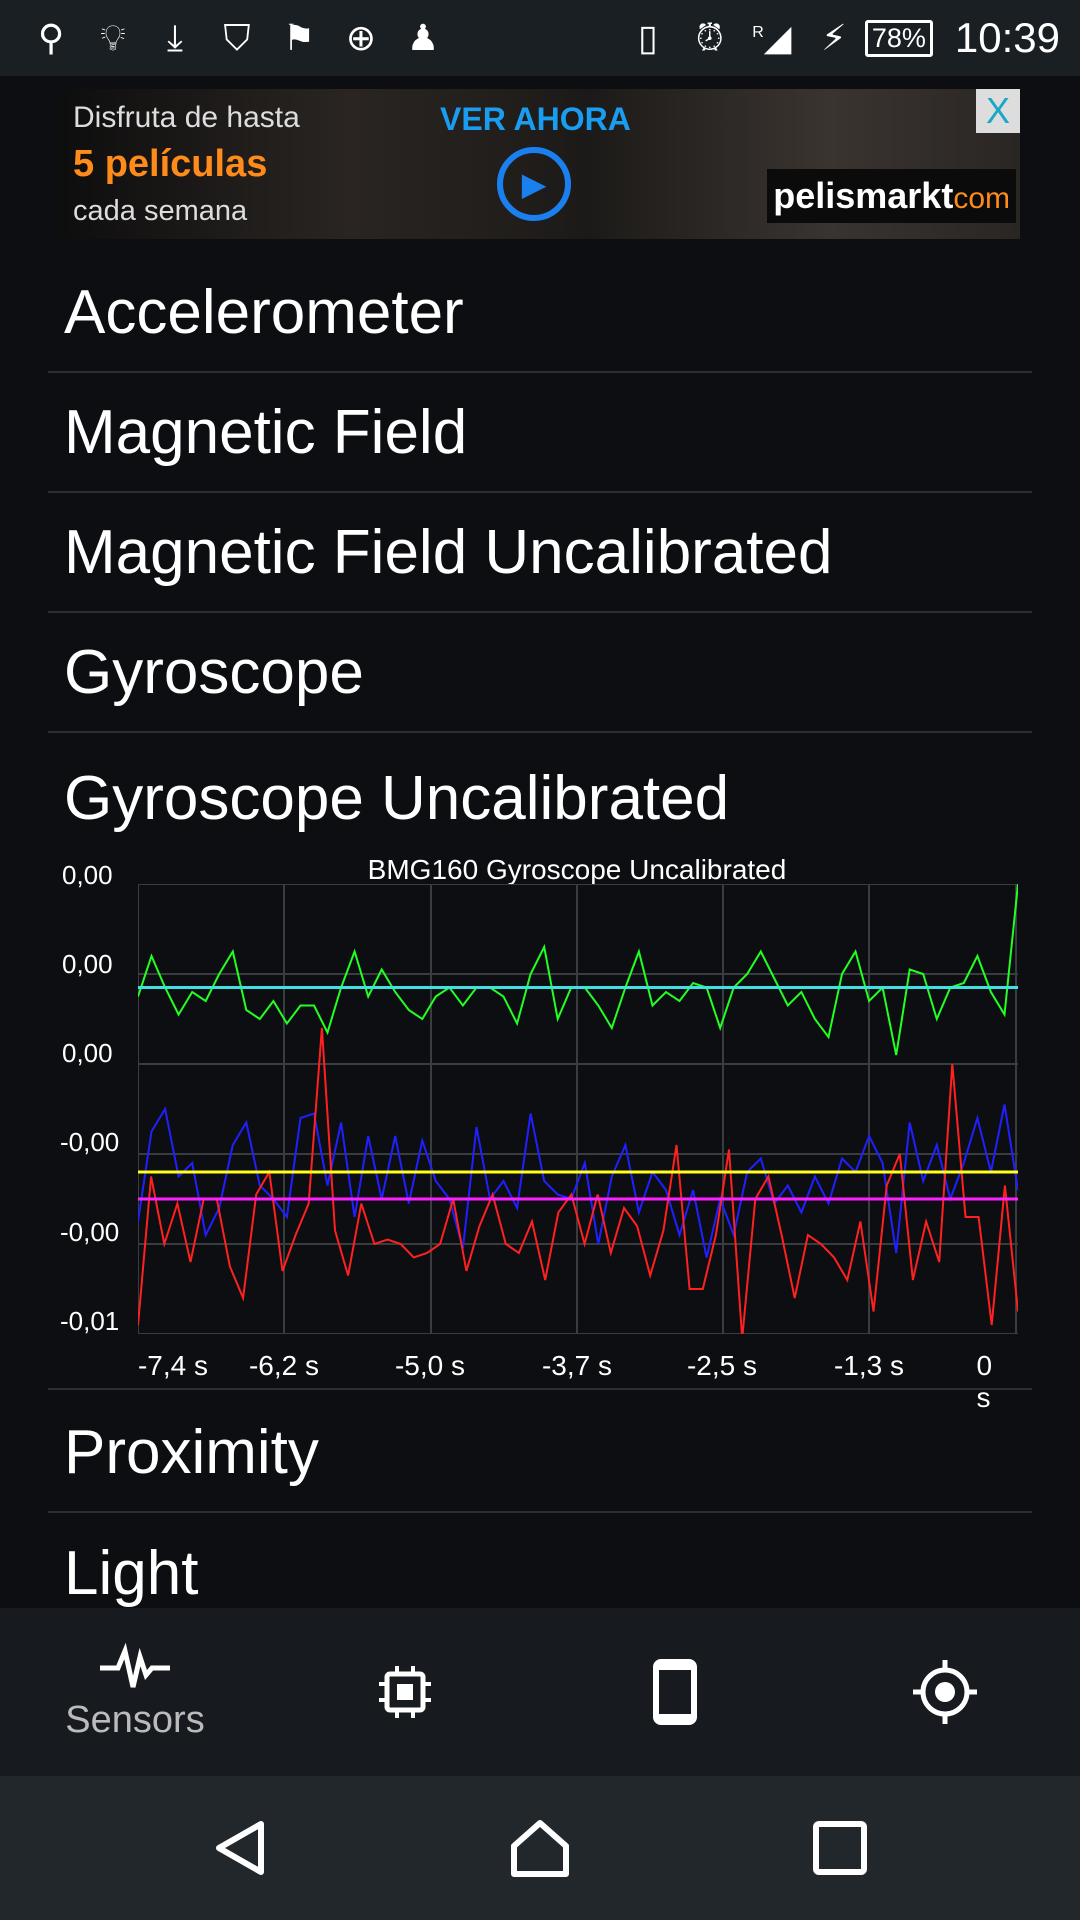 Image resolution: width=1080 pixels, height=1920 pixels. What do you see at coordinates (113, 37) in the screenshot?
I see `lightbulb-icon: 💡︎` at bounding box center [113, 37].